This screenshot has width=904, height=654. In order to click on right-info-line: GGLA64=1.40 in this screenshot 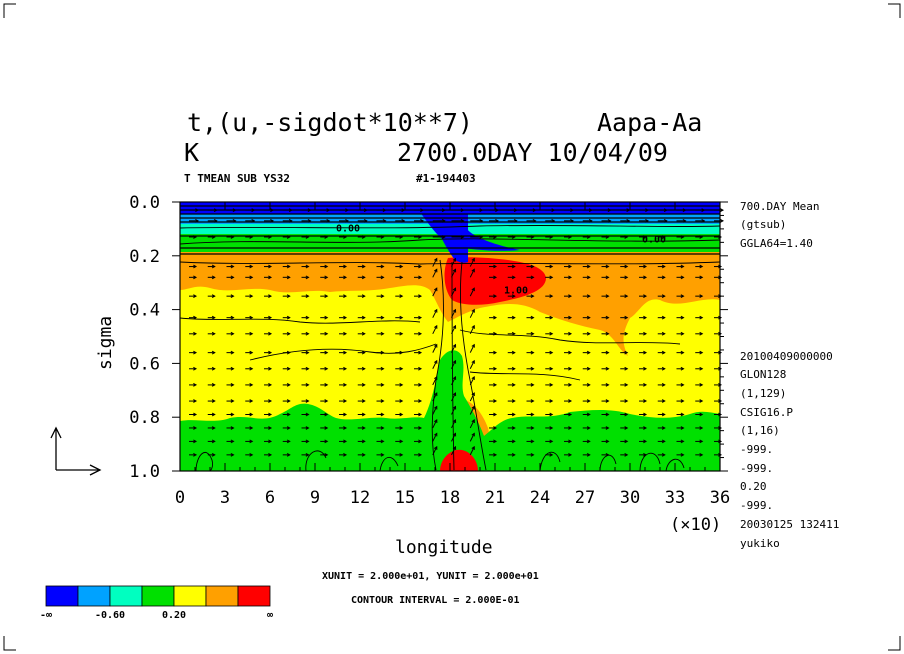, I will do `click(776, 243)`.